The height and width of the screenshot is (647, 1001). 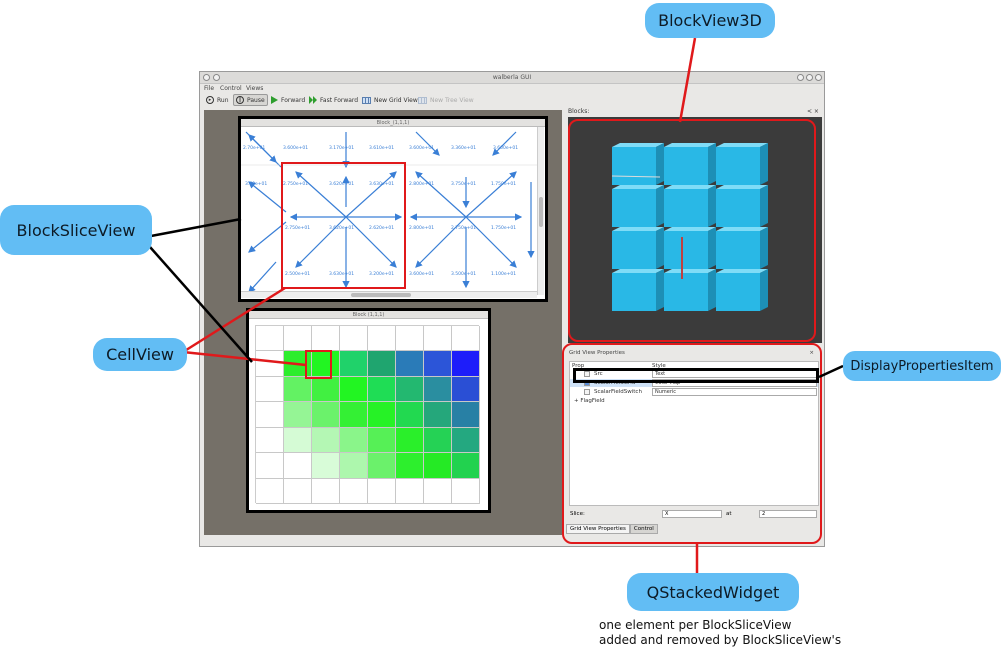 What do you see at coordinates (256, 184) in the screenshot?
I see `slice-value: 3.70e+01` at bounding box center [256, 184].